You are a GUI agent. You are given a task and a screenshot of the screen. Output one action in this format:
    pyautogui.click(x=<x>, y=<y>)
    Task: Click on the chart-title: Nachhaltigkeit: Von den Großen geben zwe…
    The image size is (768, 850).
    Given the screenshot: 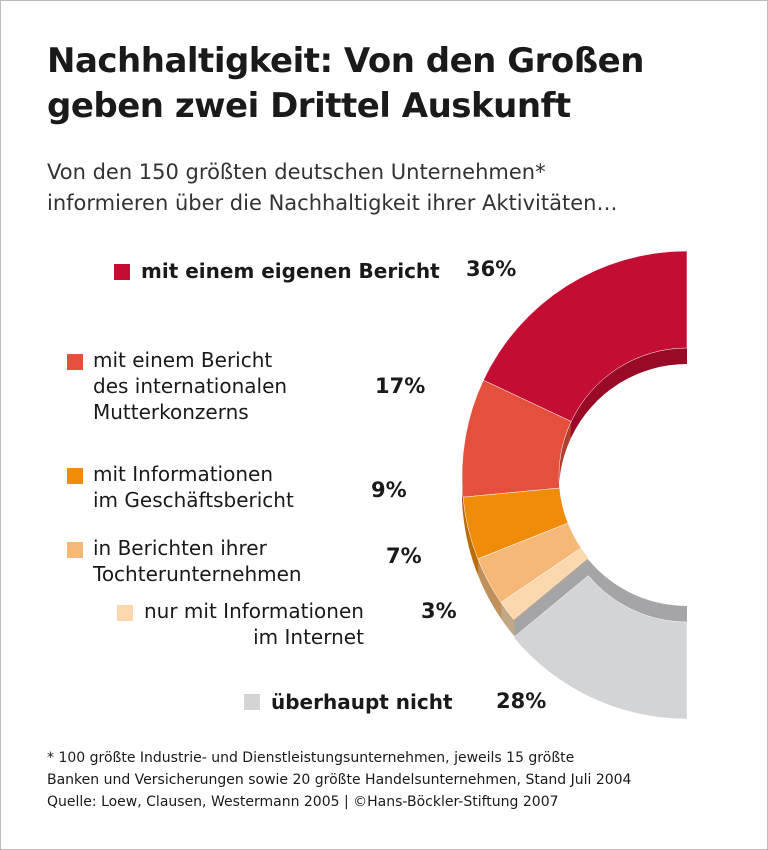 What is the action you would take?
    pyautogui.click(x=345, y=83)
    